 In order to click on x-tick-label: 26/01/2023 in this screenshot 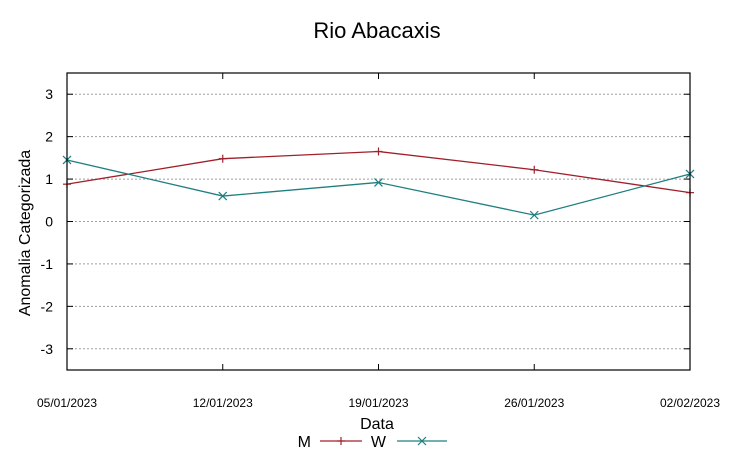, I will do `click(534, 403)`.